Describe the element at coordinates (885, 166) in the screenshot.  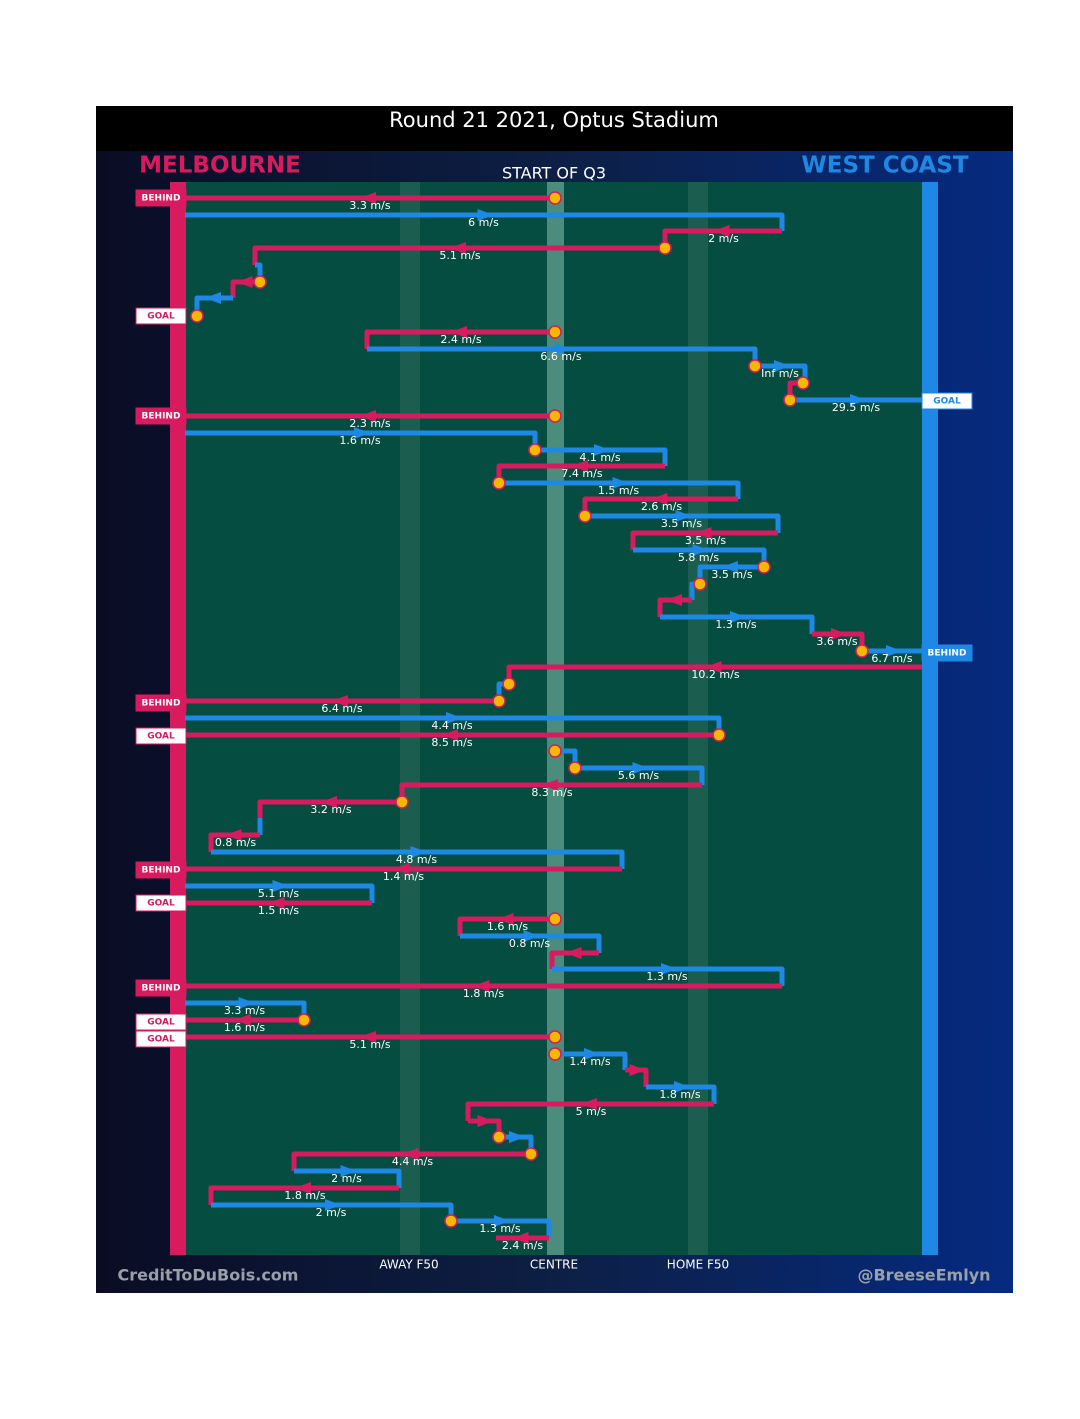
I see `away-team: WEST COAST` at that location.